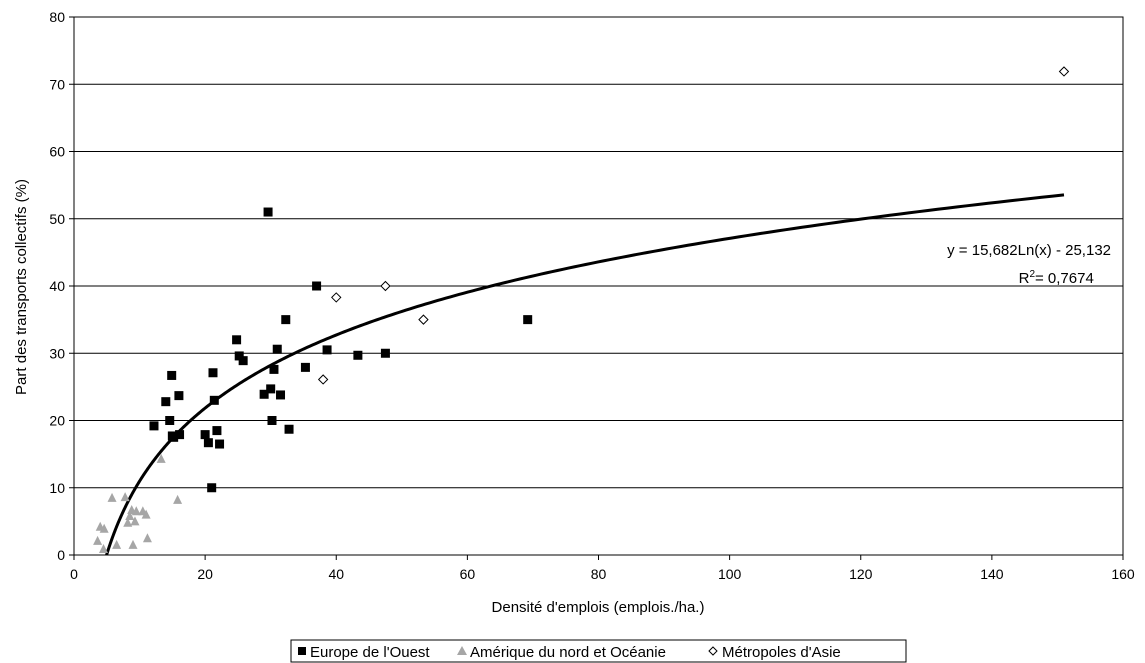  Describe the element at coordinates (57, 152) in the screenshot. I see `y-tick-label: 60` at that location.